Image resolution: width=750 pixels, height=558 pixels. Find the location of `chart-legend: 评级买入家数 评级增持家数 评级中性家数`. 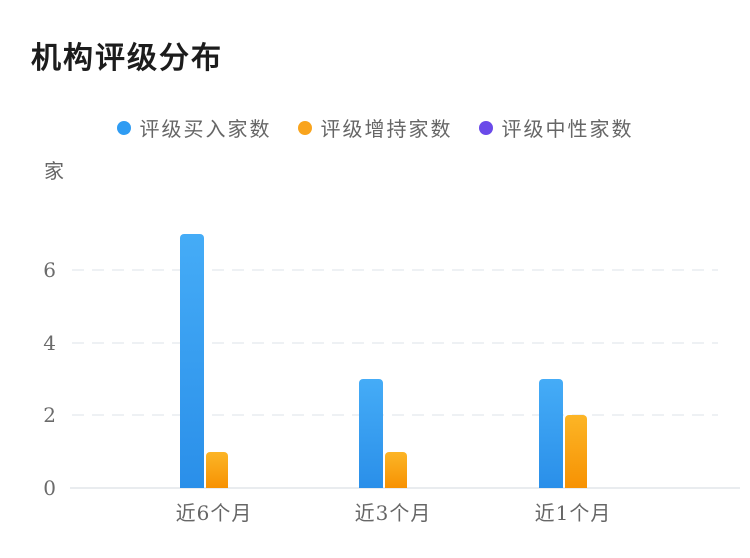

chart-legend: 评级买入家数 评级增持家数 评级中性家数 is located at coordinates (375, 127).